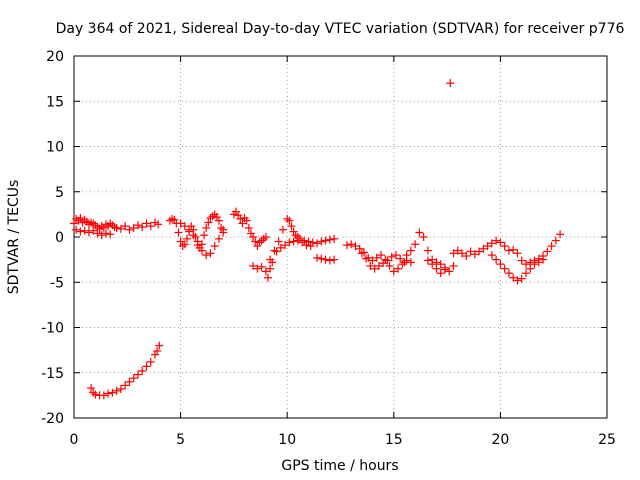 Image resolution: width=640 pixels, height=480 pixels. I want to click on x-axis-label: GPS time / hours, so click(339, 466).